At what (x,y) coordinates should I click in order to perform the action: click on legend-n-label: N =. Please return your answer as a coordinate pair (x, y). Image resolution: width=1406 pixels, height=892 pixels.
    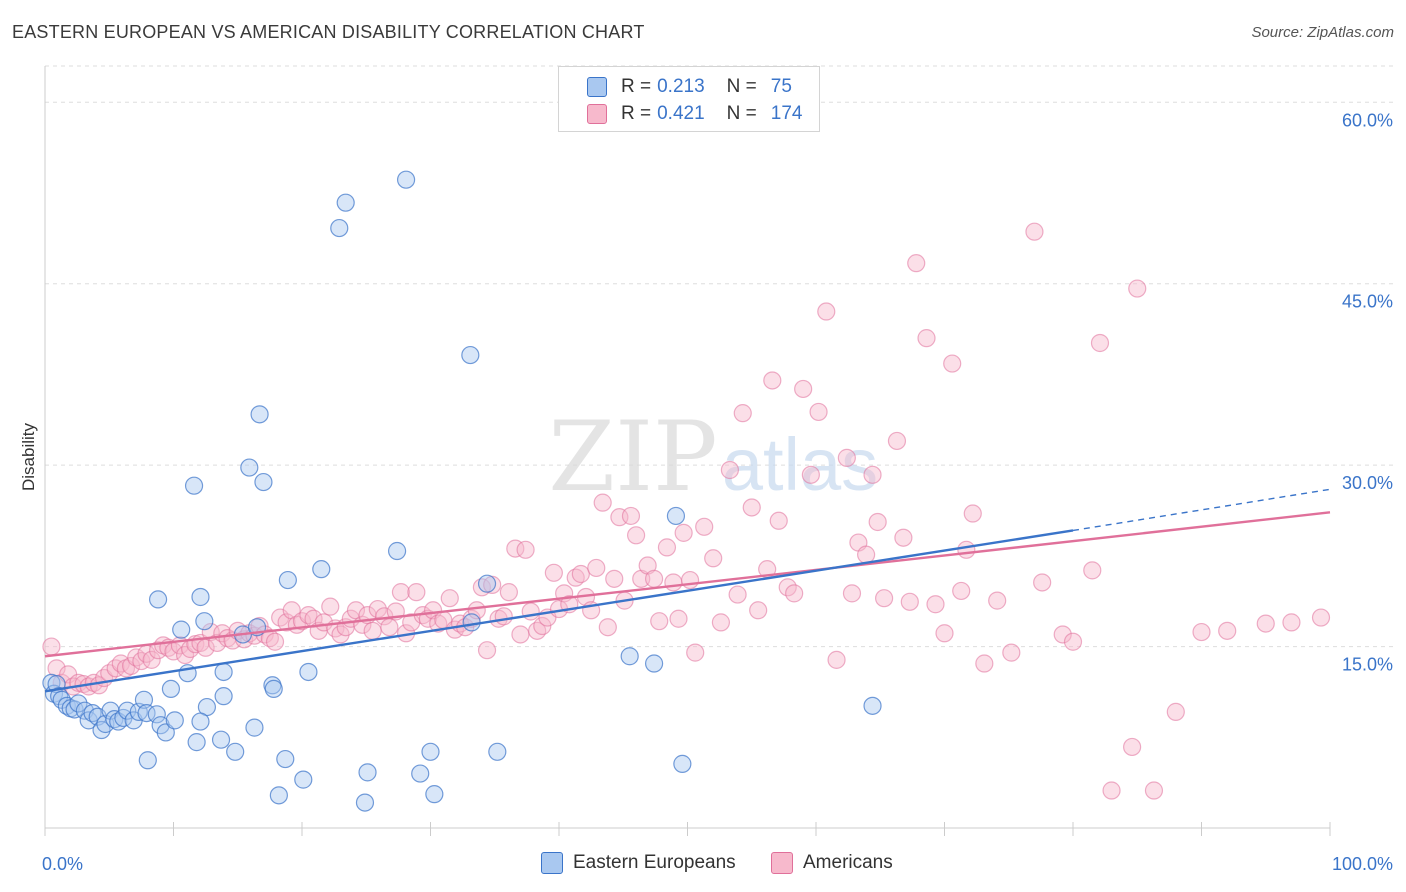
    Looking at the image, I should click on (741, 86).